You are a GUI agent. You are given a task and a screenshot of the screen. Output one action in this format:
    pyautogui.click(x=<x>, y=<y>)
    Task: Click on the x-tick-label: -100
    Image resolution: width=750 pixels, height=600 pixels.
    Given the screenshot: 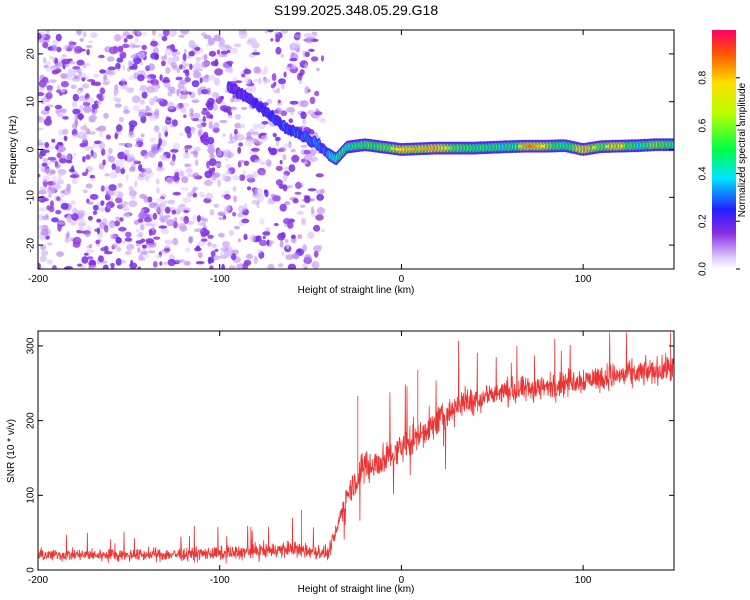 What is the action you would take?
    pyautogui.click(x=220, y=580)
    